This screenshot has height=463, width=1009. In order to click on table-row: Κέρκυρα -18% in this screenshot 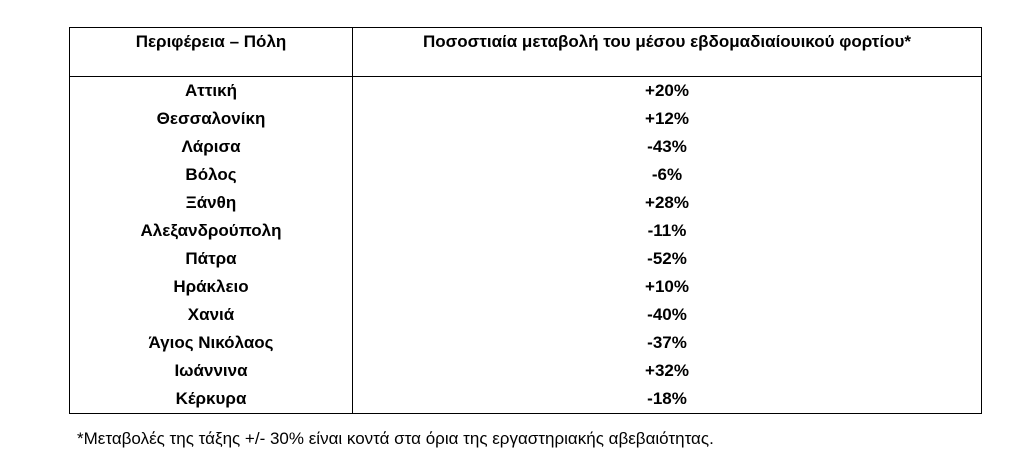, I will do `click(525, 399)`.